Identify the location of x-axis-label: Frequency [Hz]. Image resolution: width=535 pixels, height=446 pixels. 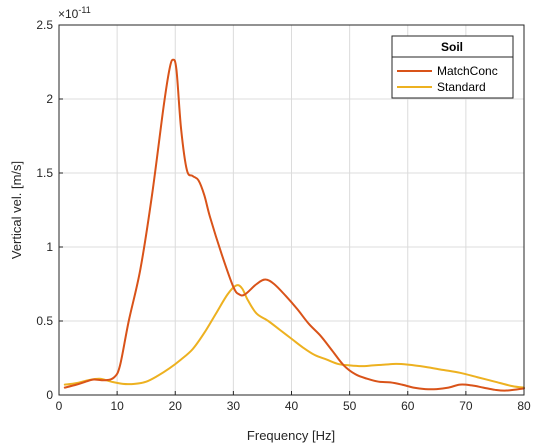
(291, 435).